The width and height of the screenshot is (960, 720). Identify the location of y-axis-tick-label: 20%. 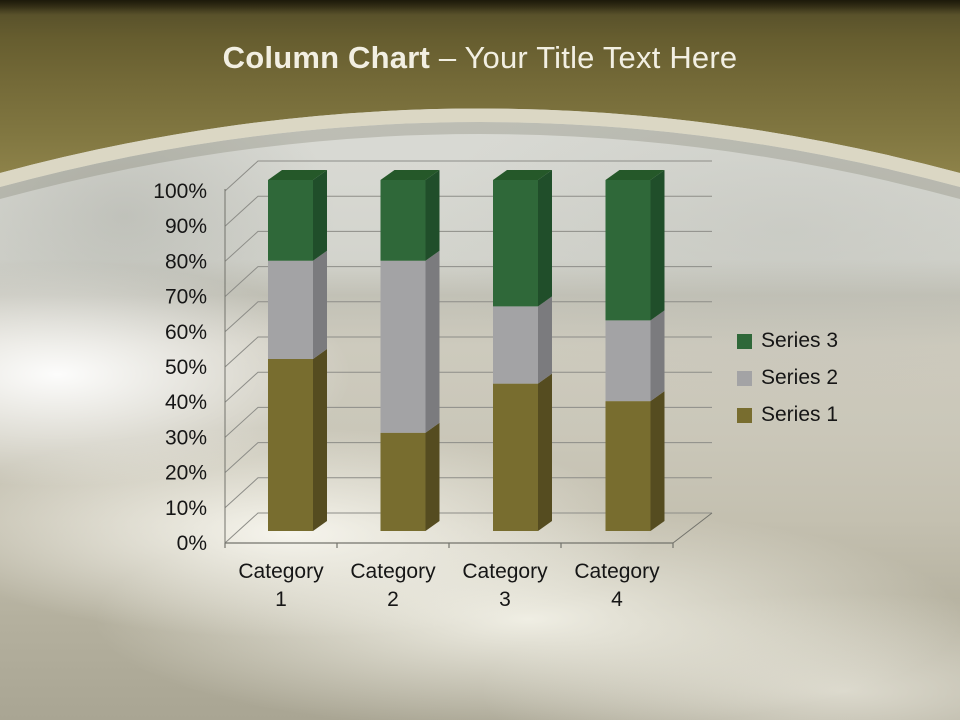
(186, 473).